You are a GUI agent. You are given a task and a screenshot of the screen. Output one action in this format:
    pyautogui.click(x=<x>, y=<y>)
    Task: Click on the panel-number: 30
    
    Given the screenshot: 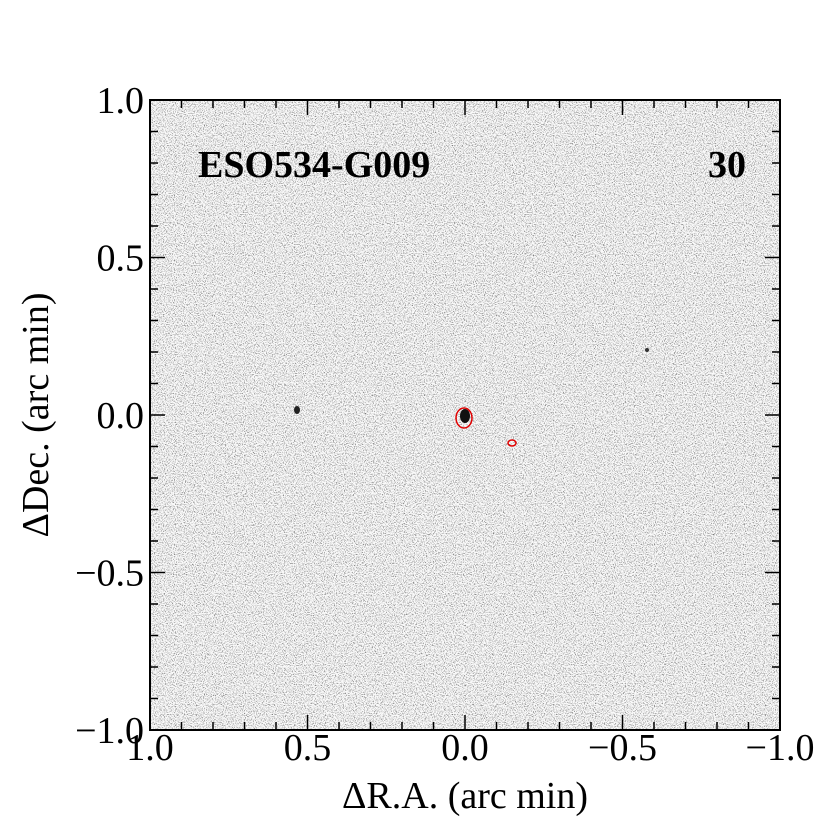 What is the action you would take?
    pyautogui.click(x=727, y=165)
    